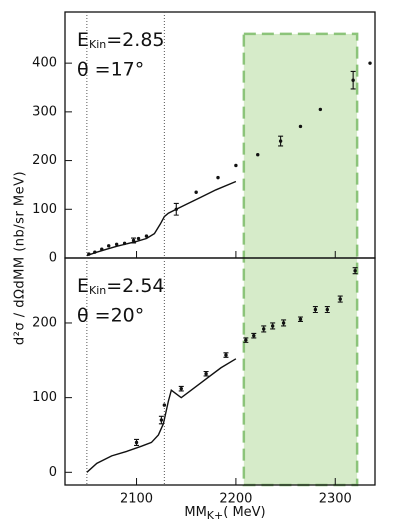 The width and height of the screenshot is (415, 523). I want to click on y-tick-label: 400, so click(44, 63).